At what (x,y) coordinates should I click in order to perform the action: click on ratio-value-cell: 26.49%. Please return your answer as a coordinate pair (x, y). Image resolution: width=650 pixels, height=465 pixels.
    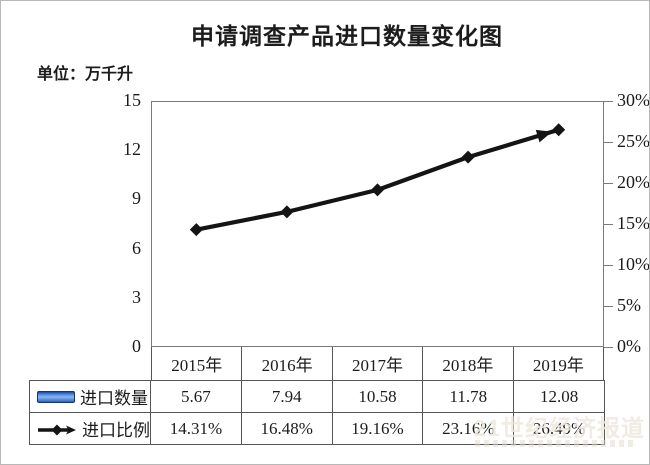
    Looking at the image, I should click on (559, 428).